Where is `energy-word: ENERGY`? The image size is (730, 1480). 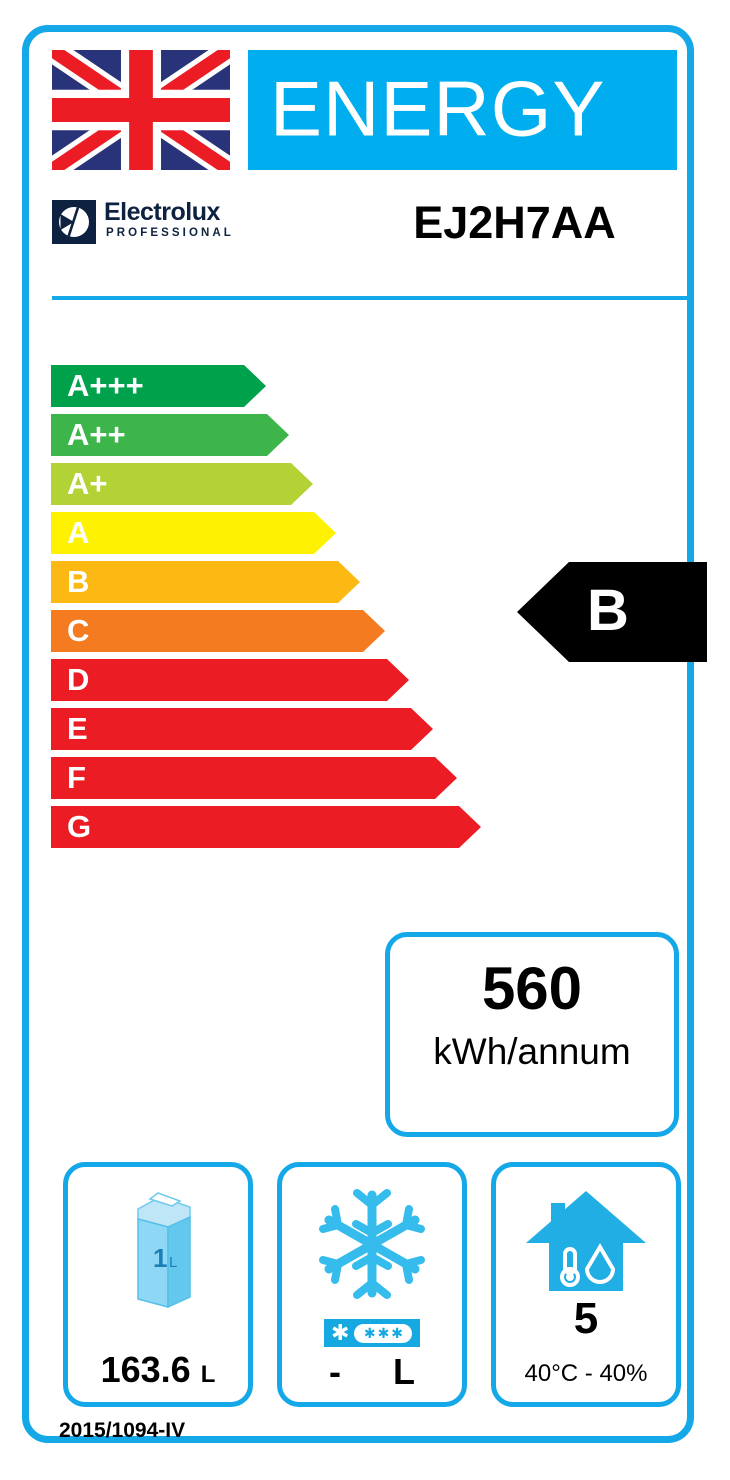
energy-word: ENERGY is located at coordinates (438, 108).